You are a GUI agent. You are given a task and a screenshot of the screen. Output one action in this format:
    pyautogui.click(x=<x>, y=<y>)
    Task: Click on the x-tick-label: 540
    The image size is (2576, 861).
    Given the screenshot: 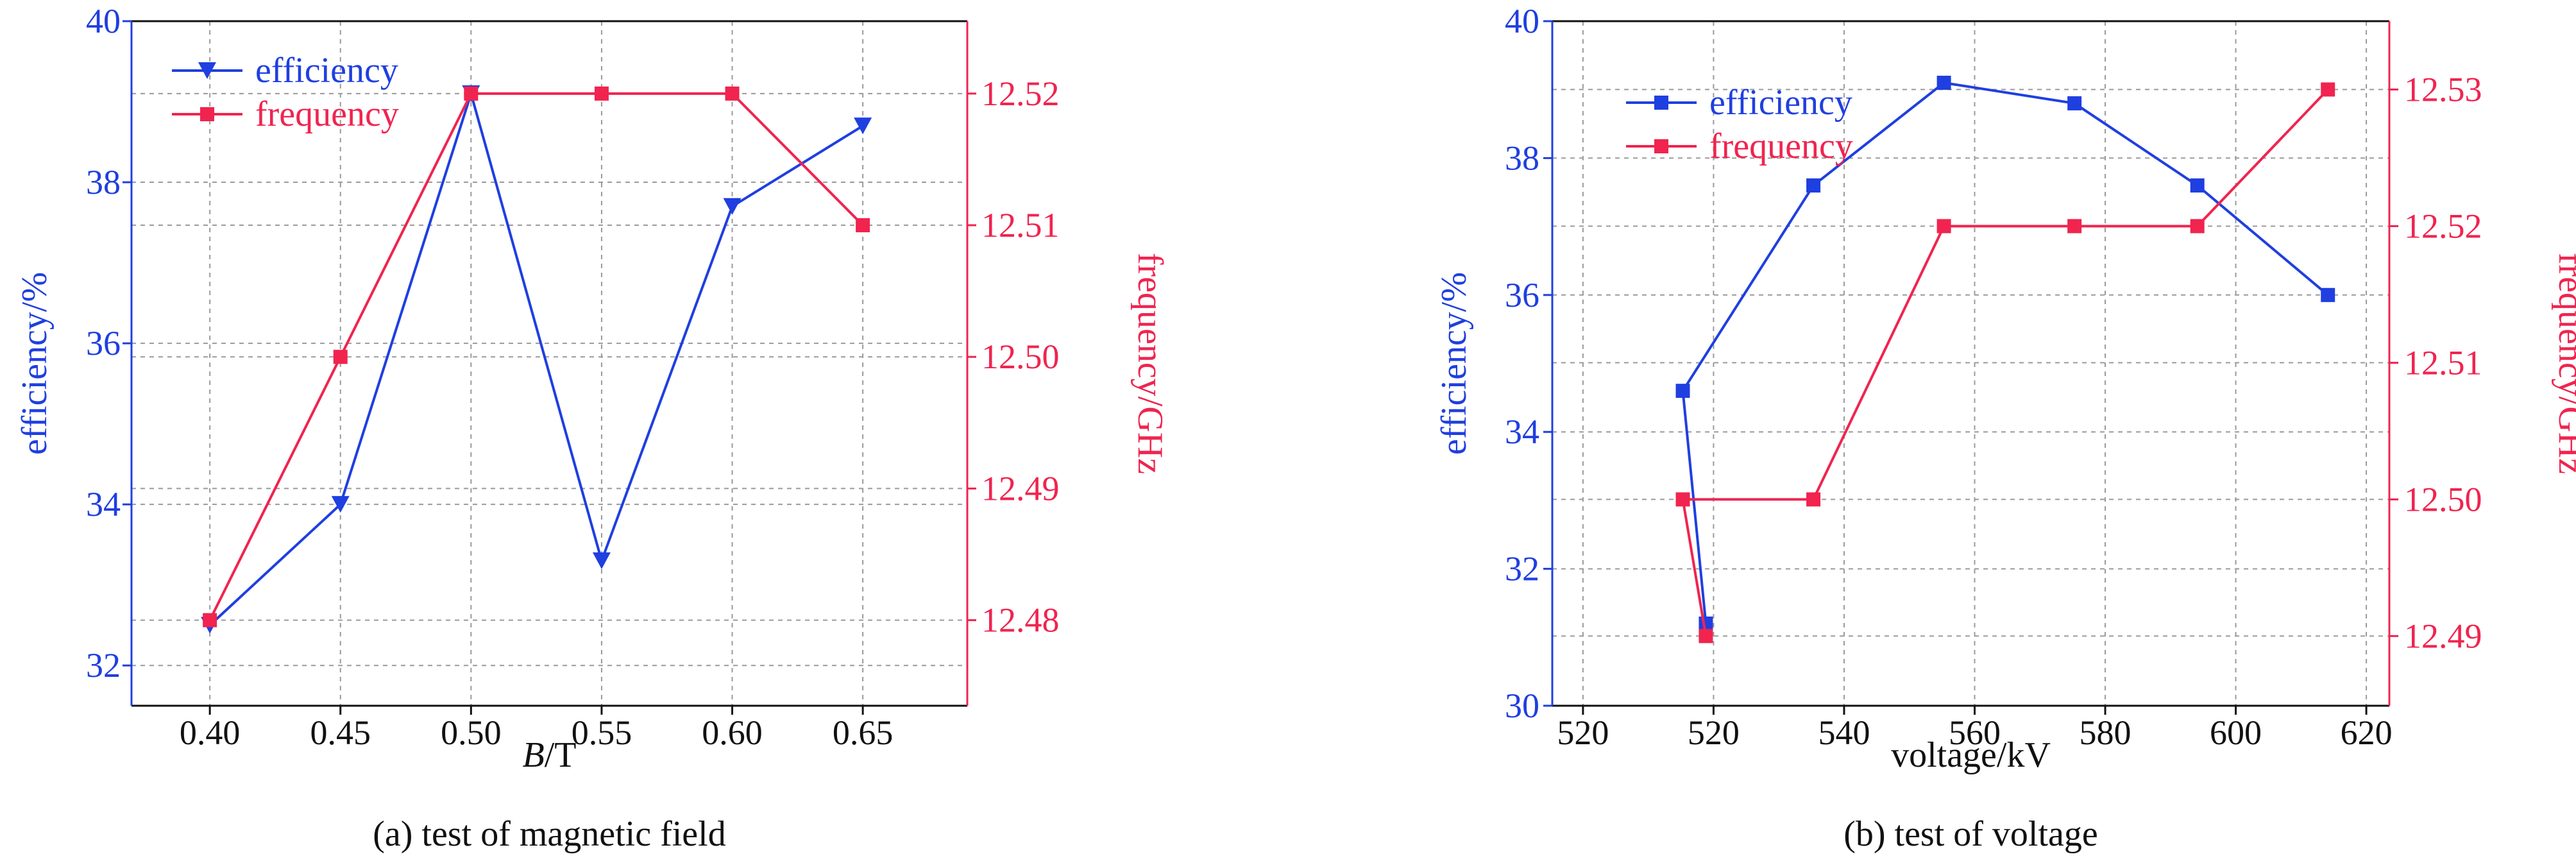 What is the action you would take?
    pyautogui.click(x=1844, y=732)
    